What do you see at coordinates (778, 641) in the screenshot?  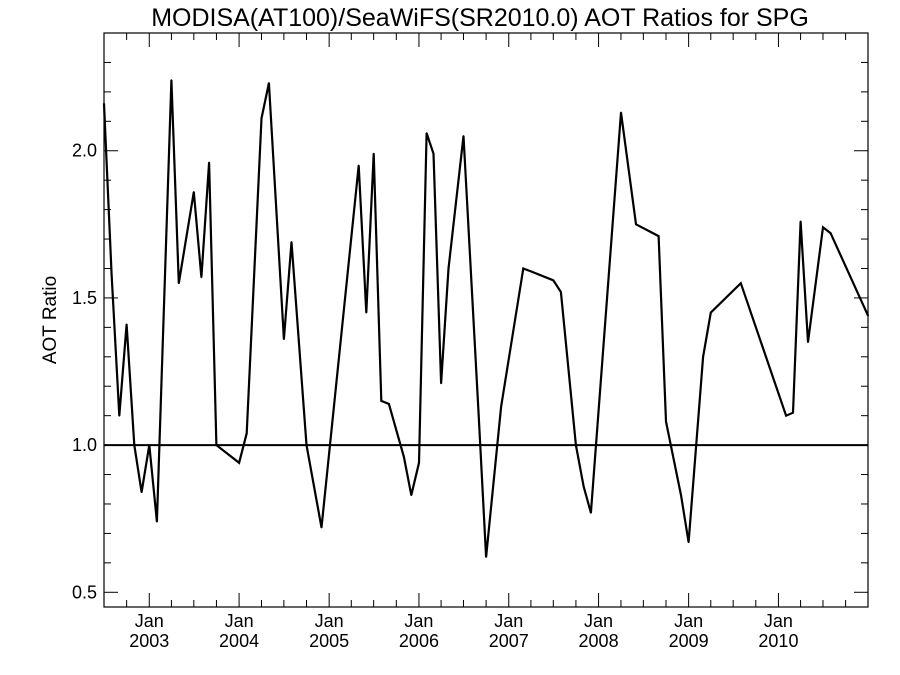 I see `x-tick-year-label: 2010` at bounding box center [778, 641].